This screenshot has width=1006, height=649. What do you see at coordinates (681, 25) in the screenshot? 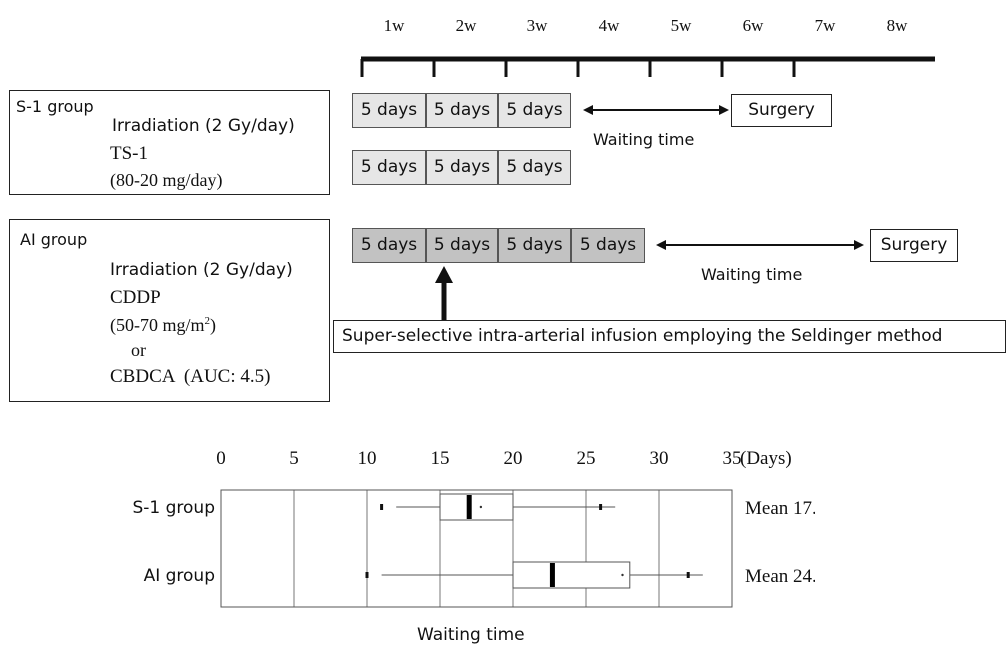
I see `week-label: 5w` at bounding box center [681, 25].